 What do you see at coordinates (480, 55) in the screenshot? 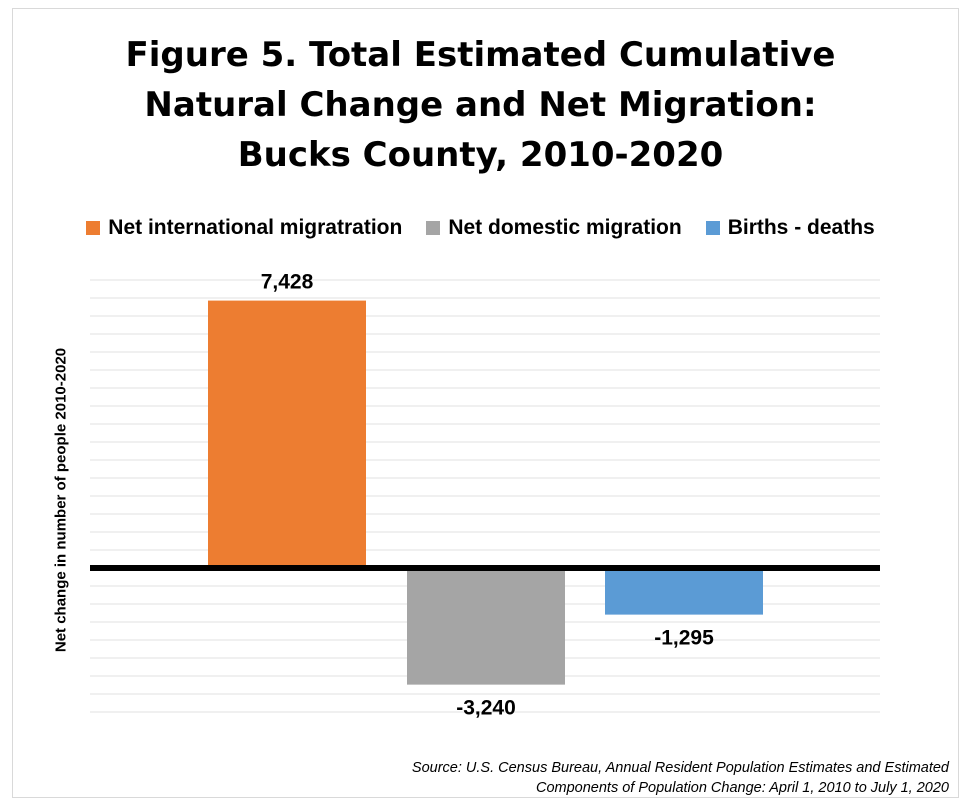
I see `title-line-1: Figure 5. Total Estimated Cumulative` at bounding box center [480, 55].